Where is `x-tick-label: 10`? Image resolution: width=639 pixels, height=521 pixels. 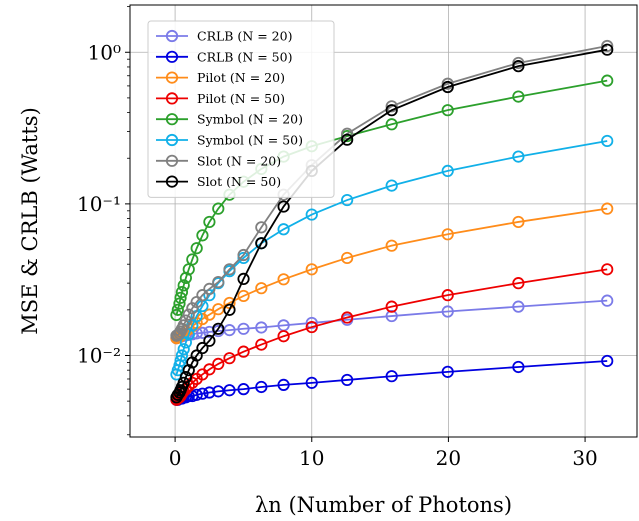 x-tick-label: 10 is located at coordinates (311, 458).